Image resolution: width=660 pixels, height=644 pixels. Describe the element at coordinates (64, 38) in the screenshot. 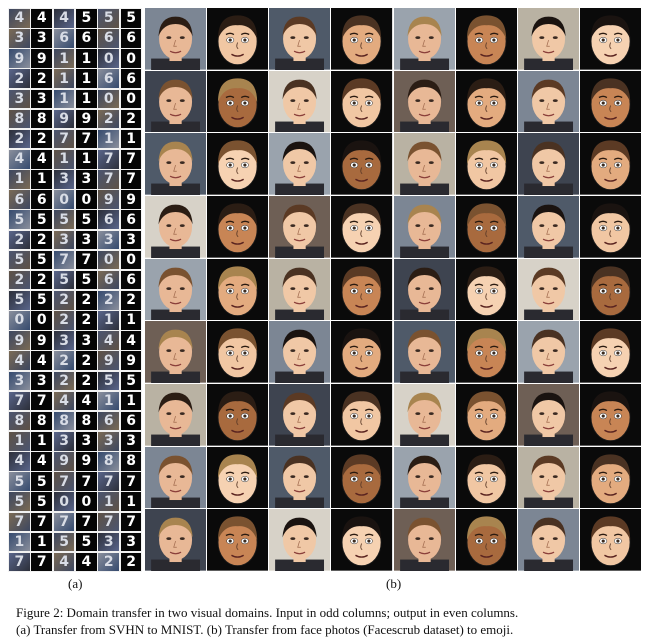

I see `svhn-input-digit: 6` at that location.